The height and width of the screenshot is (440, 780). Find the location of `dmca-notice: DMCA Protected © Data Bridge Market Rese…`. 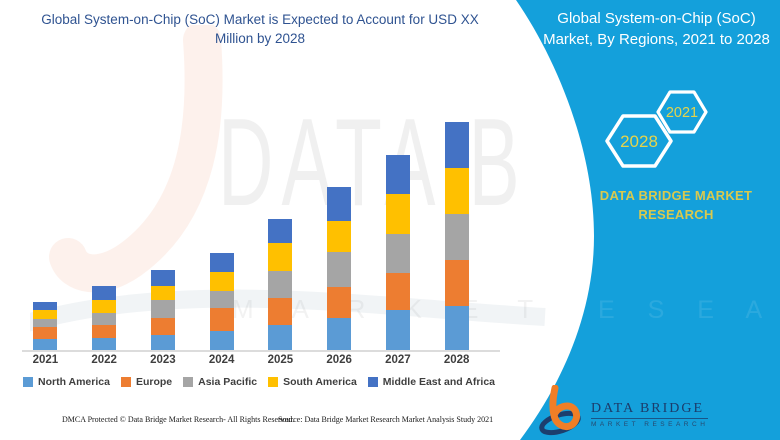

dmca-notice: DMCA Protected © Data Bridge Market Rese… is located at coordinates (178, 419).